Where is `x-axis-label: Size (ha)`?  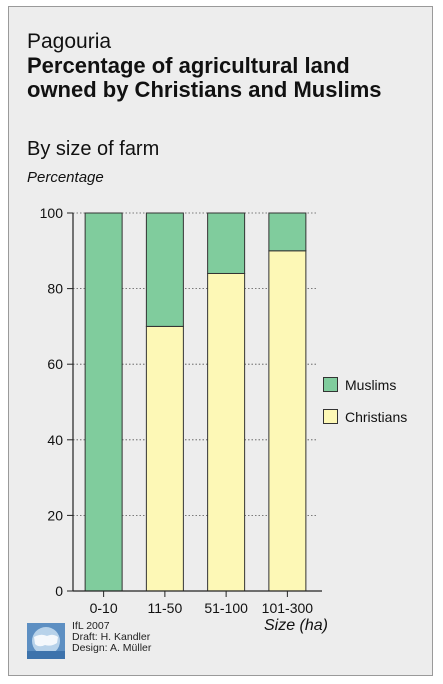
x-axis-label: Size (ha) is located at coordinates (295, 625).